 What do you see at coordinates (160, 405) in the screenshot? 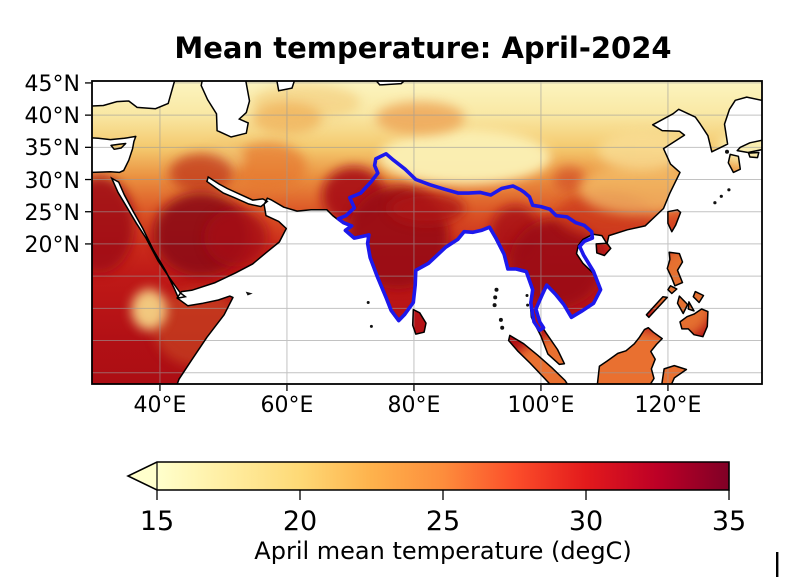
I see `x-tick-label: 40°E` at bounding box center [160, 405].